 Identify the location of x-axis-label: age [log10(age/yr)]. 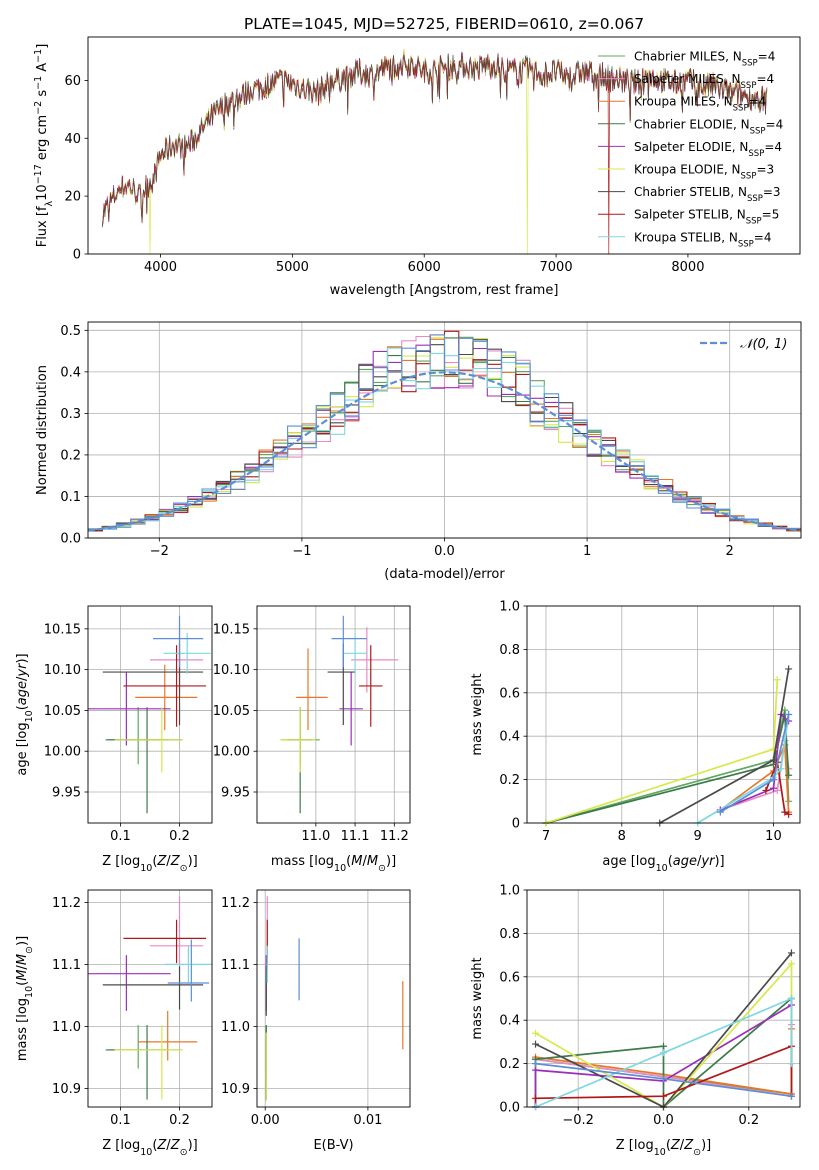
(663, 864).